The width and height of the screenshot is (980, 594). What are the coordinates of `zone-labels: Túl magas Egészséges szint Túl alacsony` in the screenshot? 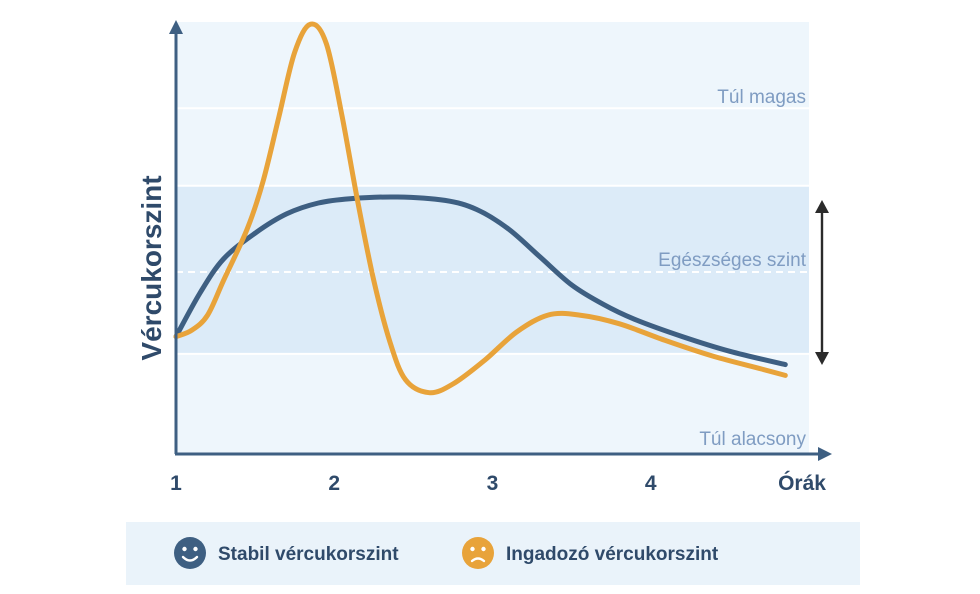 It's located at (732, 268).